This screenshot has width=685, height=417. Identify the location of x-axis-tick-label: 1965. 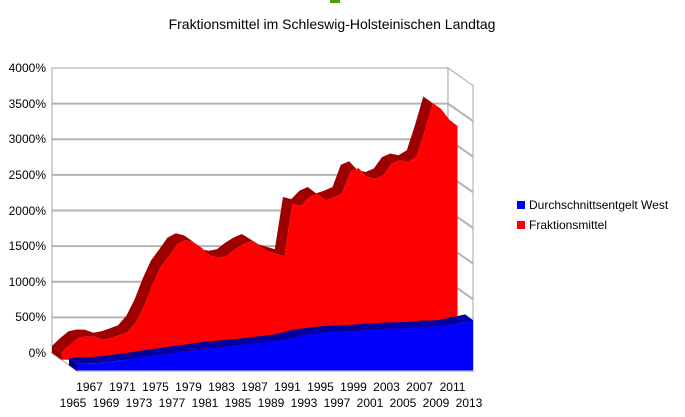
(73, 403).